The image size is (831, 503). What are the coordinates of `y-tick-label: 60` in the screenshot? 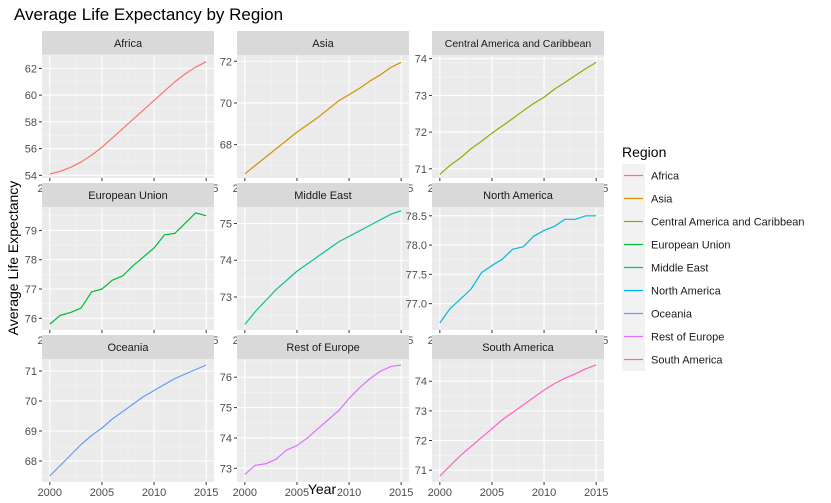 It's located at (31, 96).